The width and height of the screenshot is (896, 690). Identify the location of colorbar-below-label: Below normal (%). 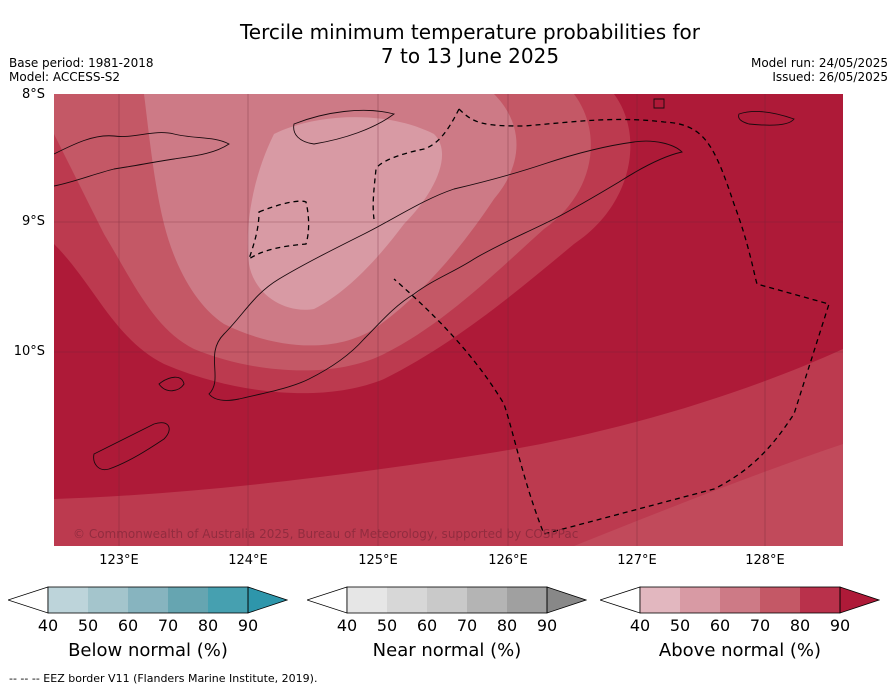
(148, 650).